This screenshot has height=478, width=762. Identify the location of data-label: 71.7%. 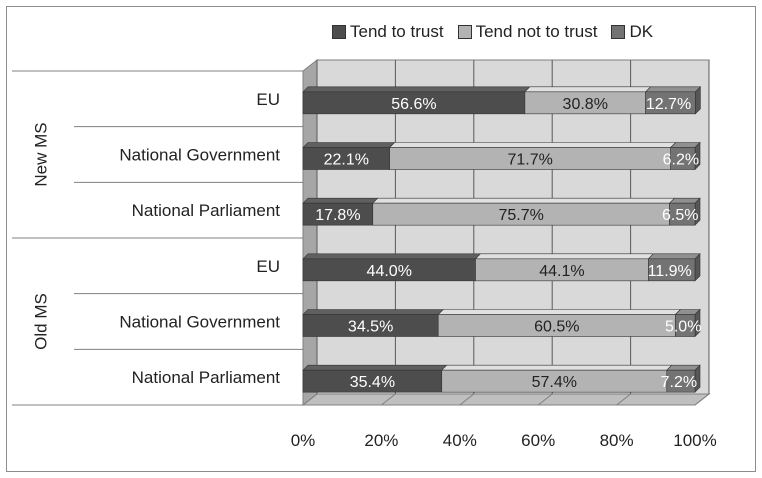
(529, 160).